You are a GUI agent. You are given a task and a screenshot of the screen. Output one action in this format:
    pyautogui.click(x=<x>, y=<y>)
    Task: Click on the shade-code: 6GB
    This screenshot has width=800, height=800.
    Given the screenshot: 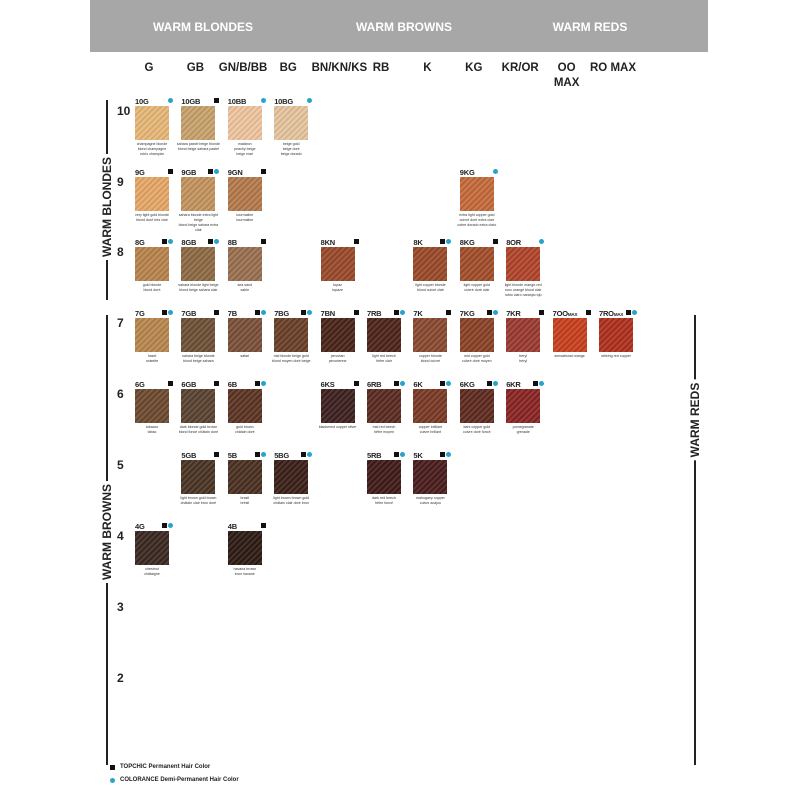 What is the action you would take?
    pyautogui.click(x=189, y=384)
    